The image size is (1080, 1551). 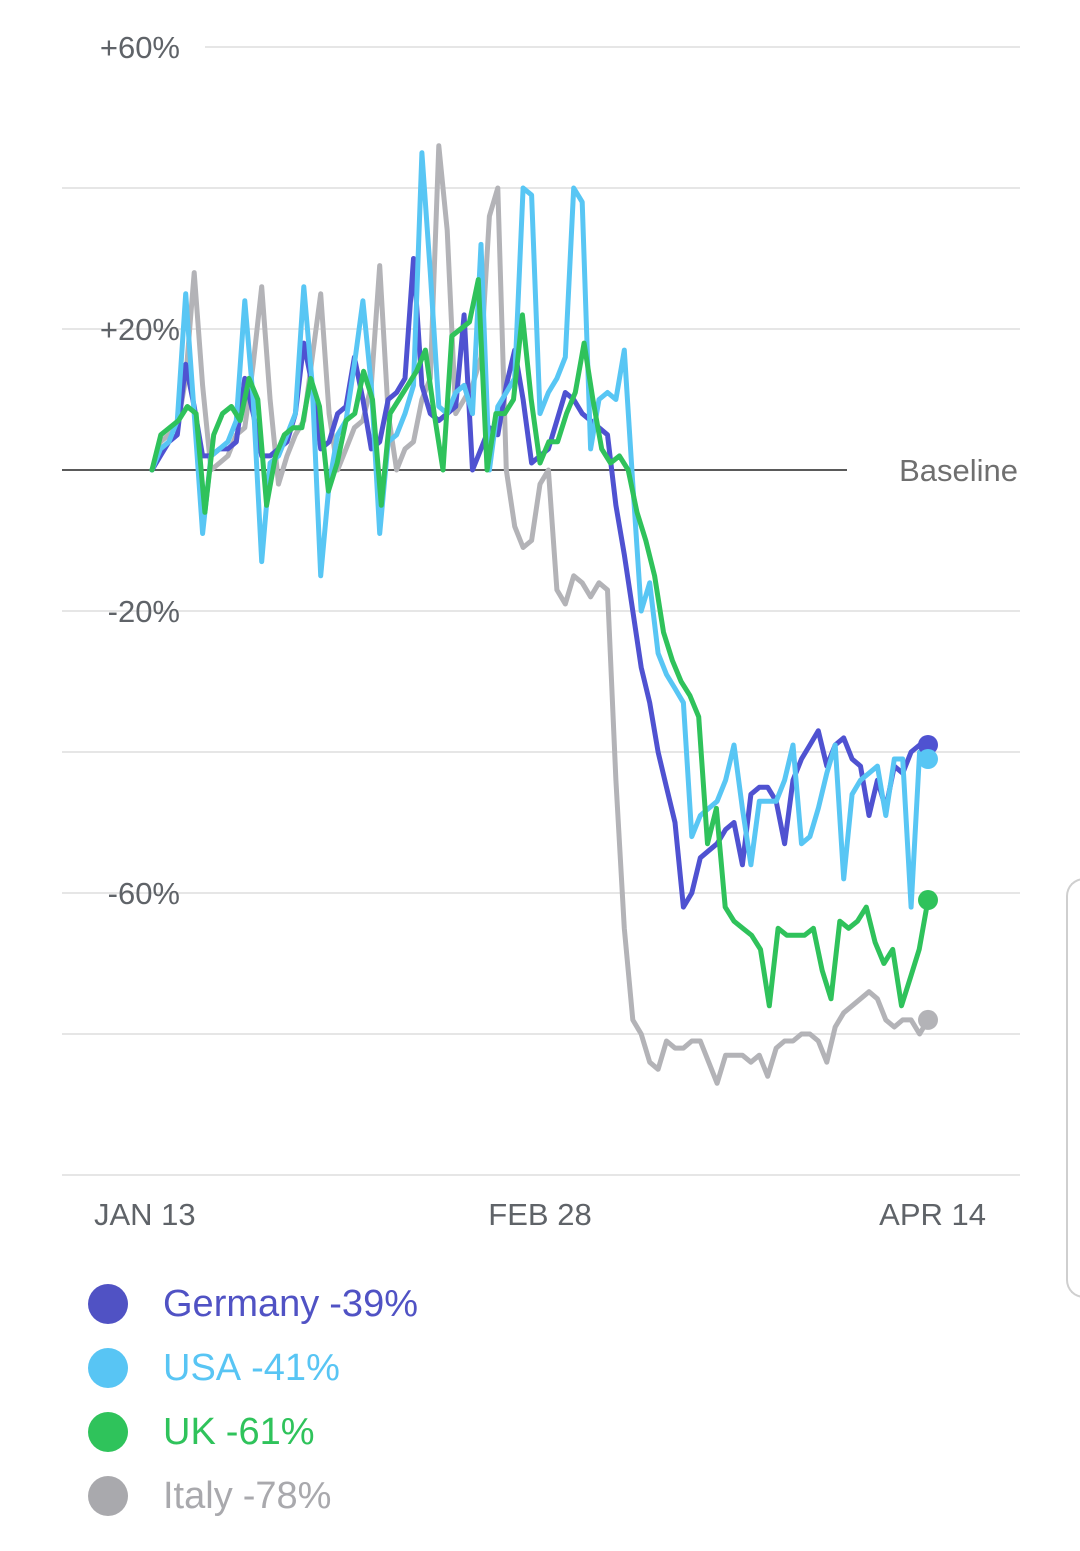 What do you see at coordinates (270, 1431) in the screenshot?
I see `legend-value: -61%` at bounding box center [270, 1431].